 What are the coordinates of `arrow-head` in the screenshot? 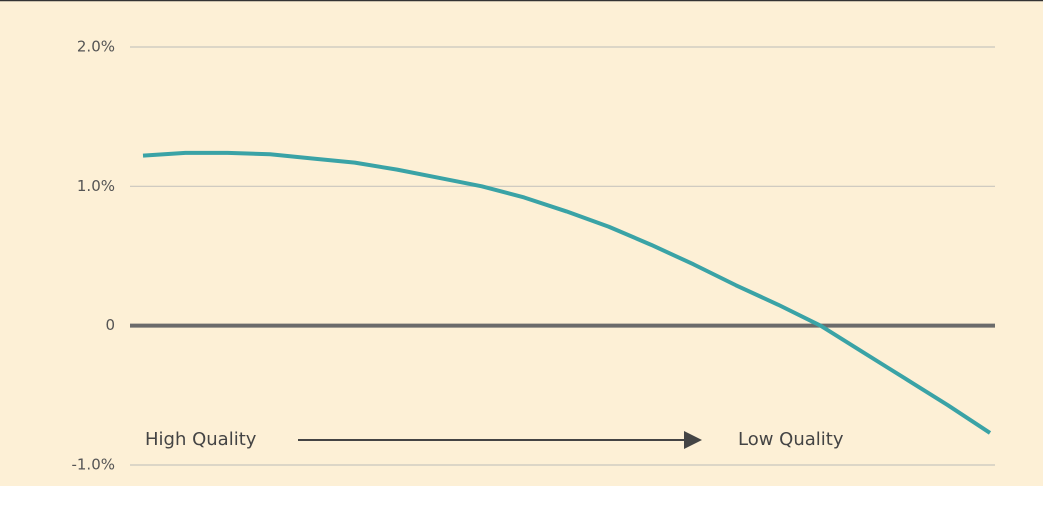 It's located at (693, 440).